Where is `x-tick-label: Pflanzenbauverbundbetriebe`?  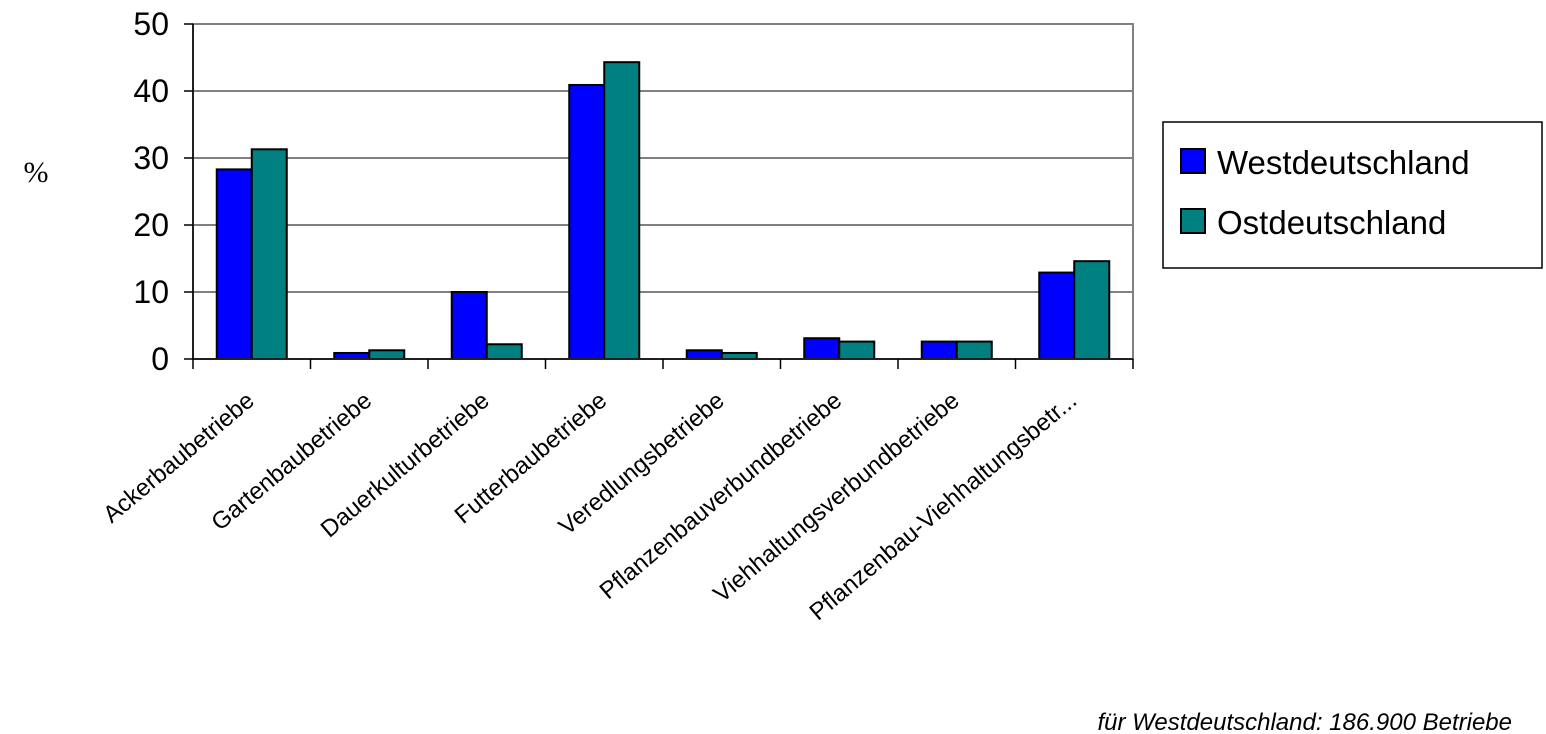 x-tick-label: Pflanzenbauverbundbetriebe is located at coordinates (721, 496).